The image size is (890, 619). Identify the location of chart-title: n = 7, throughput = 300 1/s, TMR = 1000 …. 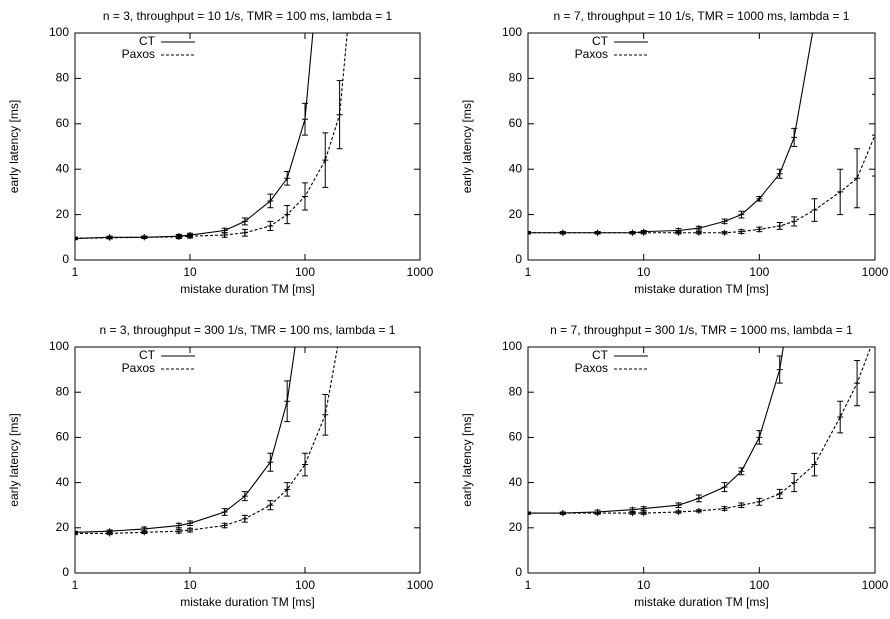
(701, 330).